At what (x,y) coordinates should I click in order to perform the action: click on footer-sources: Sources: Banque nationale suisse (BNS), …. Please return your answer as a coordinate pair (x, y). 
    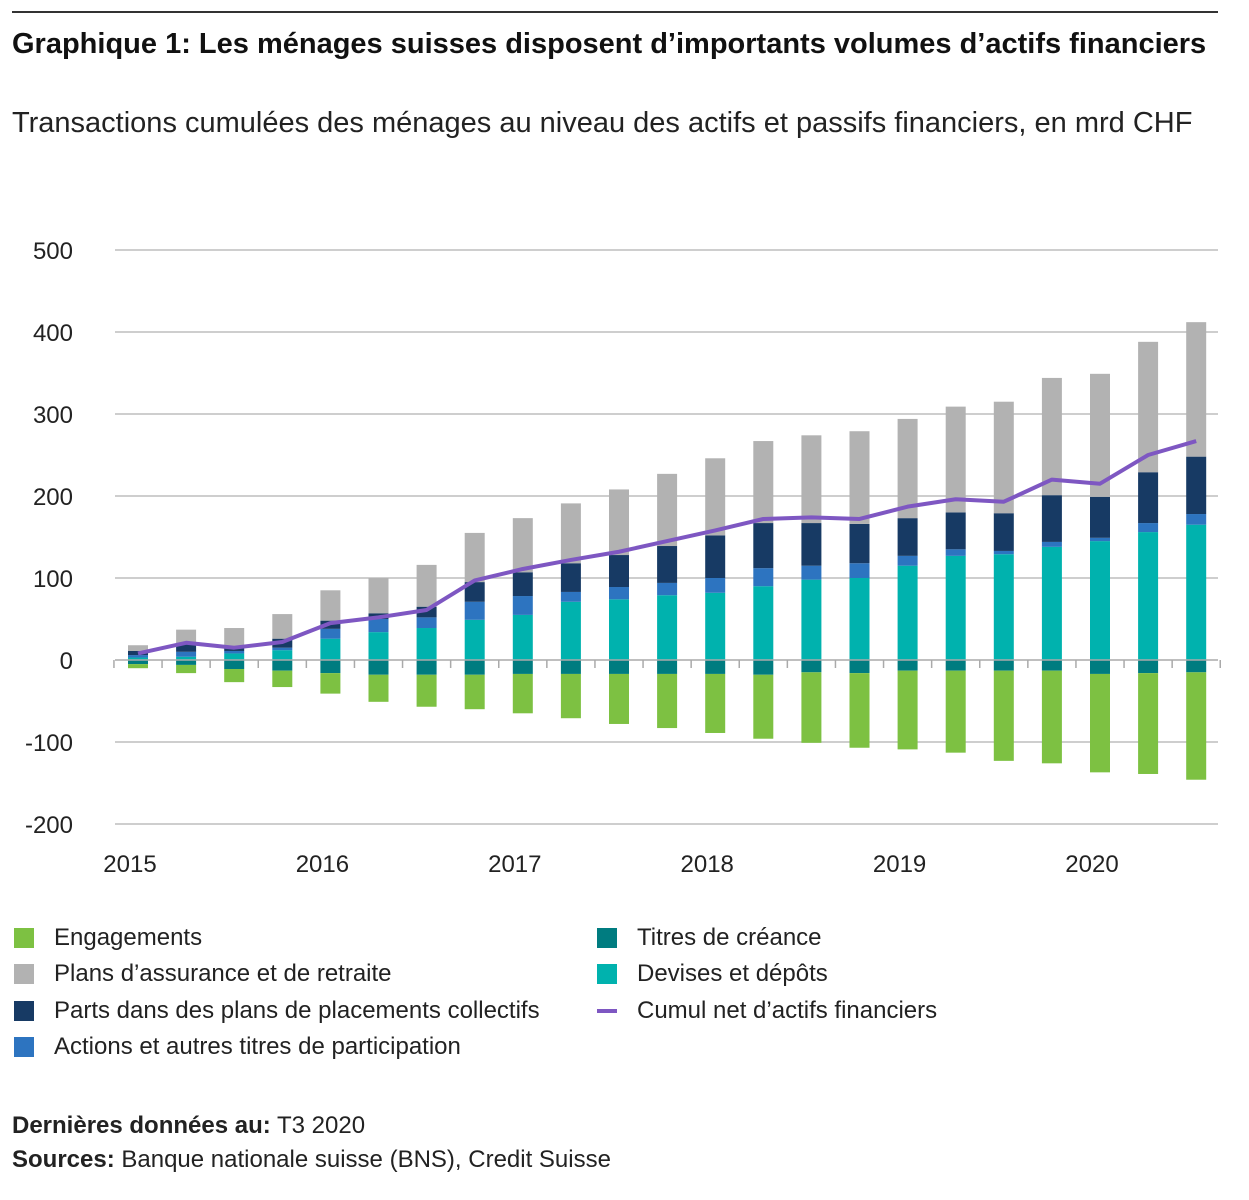
    Looking at the image, I should click on (311, 1160).